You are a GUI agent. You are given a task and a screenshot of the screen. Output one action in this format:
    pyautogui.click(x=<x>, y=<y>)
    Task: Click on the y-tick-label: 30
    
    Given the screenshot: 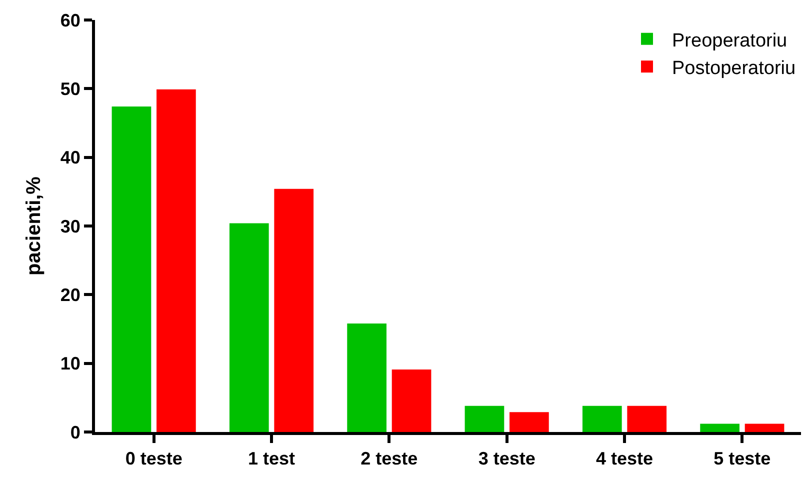 What is the action you would take?
    pyautogui.click(x=70, y=226)
    